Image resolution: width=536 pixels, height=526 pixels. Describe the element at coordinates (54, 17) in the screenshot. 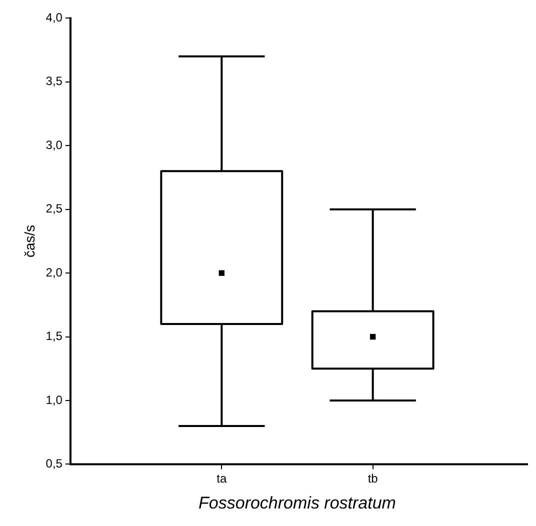

I see `y-tick-label: 4,0` at that location.